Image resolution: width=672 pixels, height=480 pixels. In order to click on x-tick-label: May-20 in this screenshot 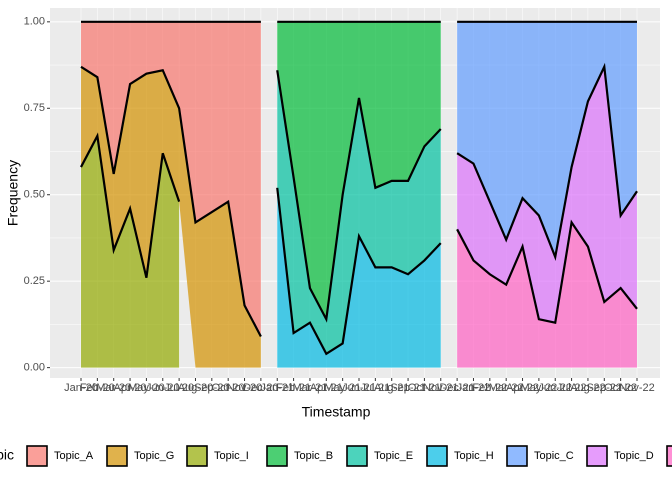, I will do `click(146, 388)`.